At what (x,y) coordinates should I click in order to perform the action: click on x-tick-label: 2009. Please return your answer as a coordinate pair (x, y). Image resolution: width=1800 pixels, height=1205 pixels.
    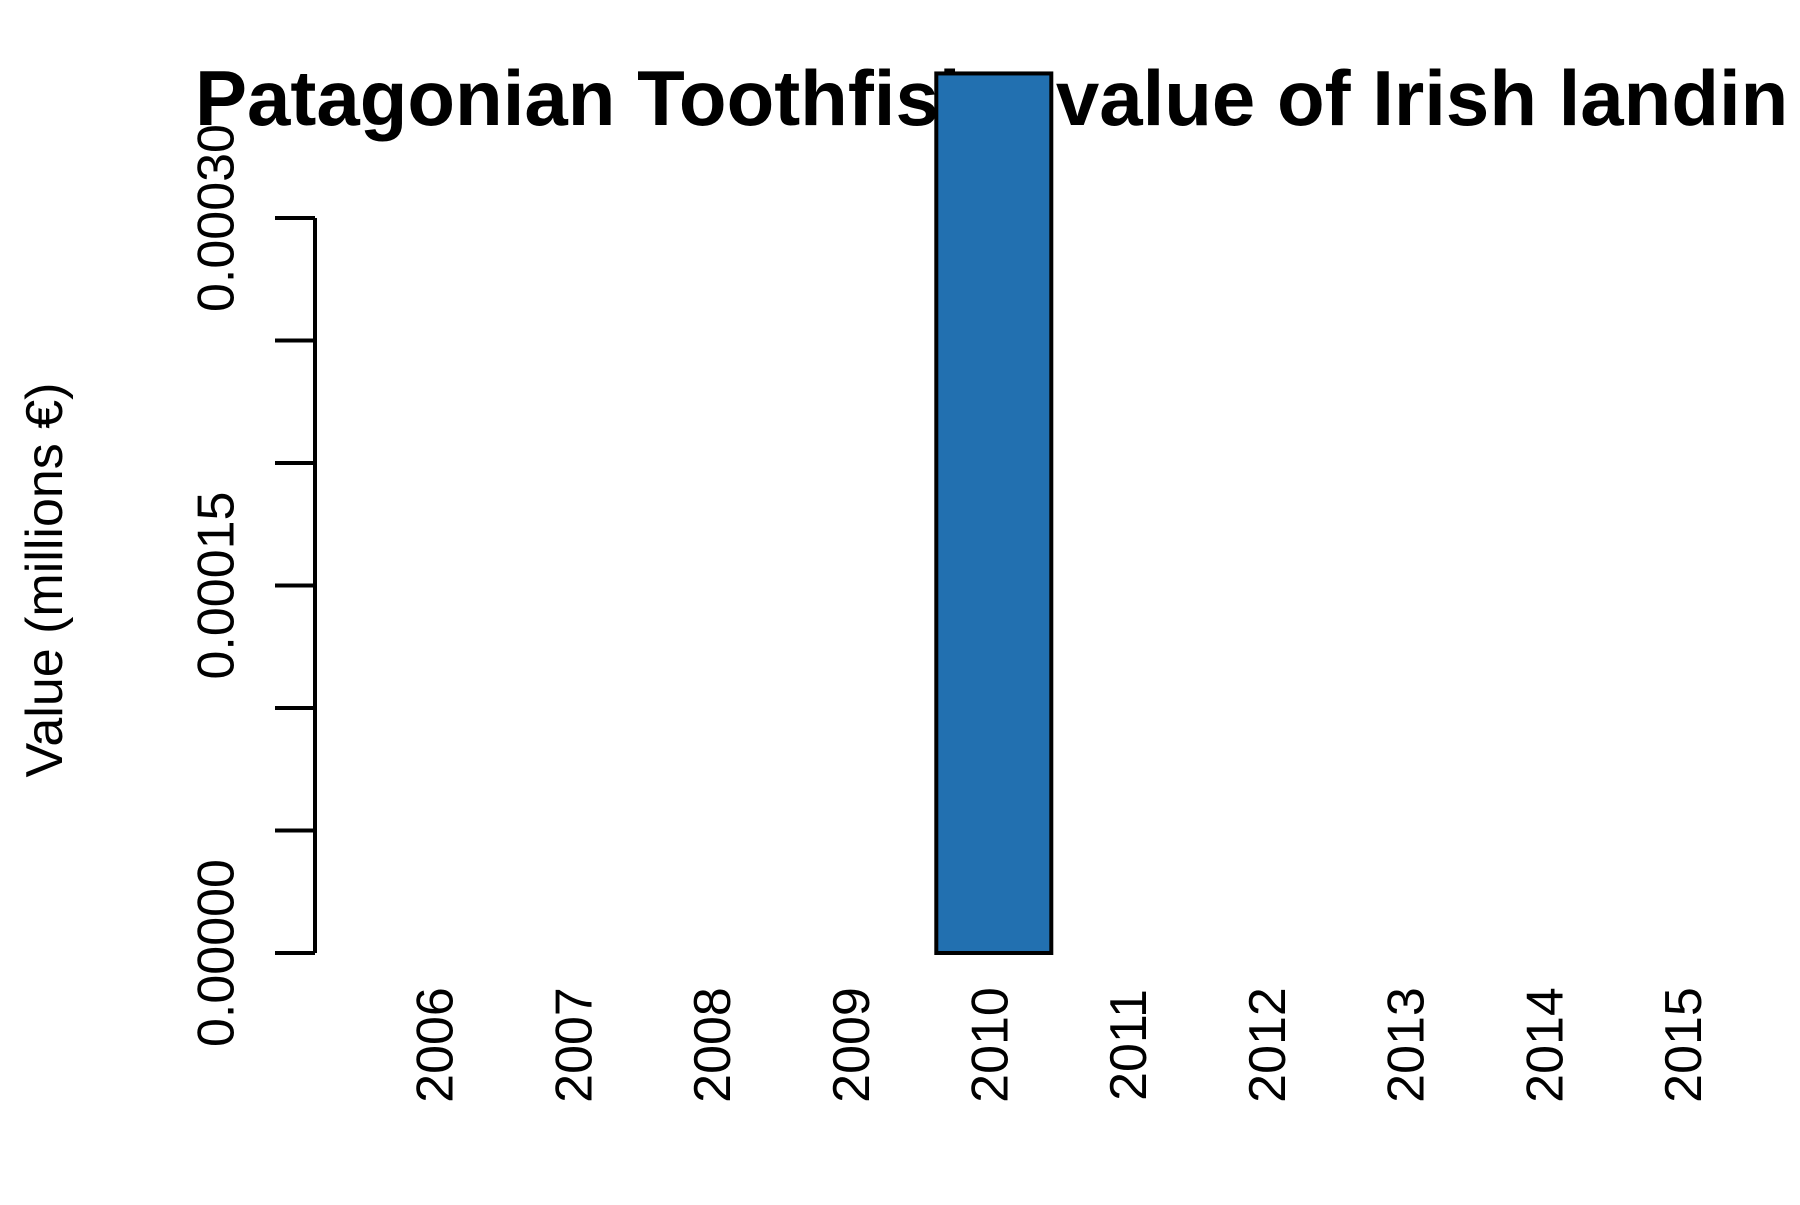
    Looking at the image, I should click on (852, 1045).